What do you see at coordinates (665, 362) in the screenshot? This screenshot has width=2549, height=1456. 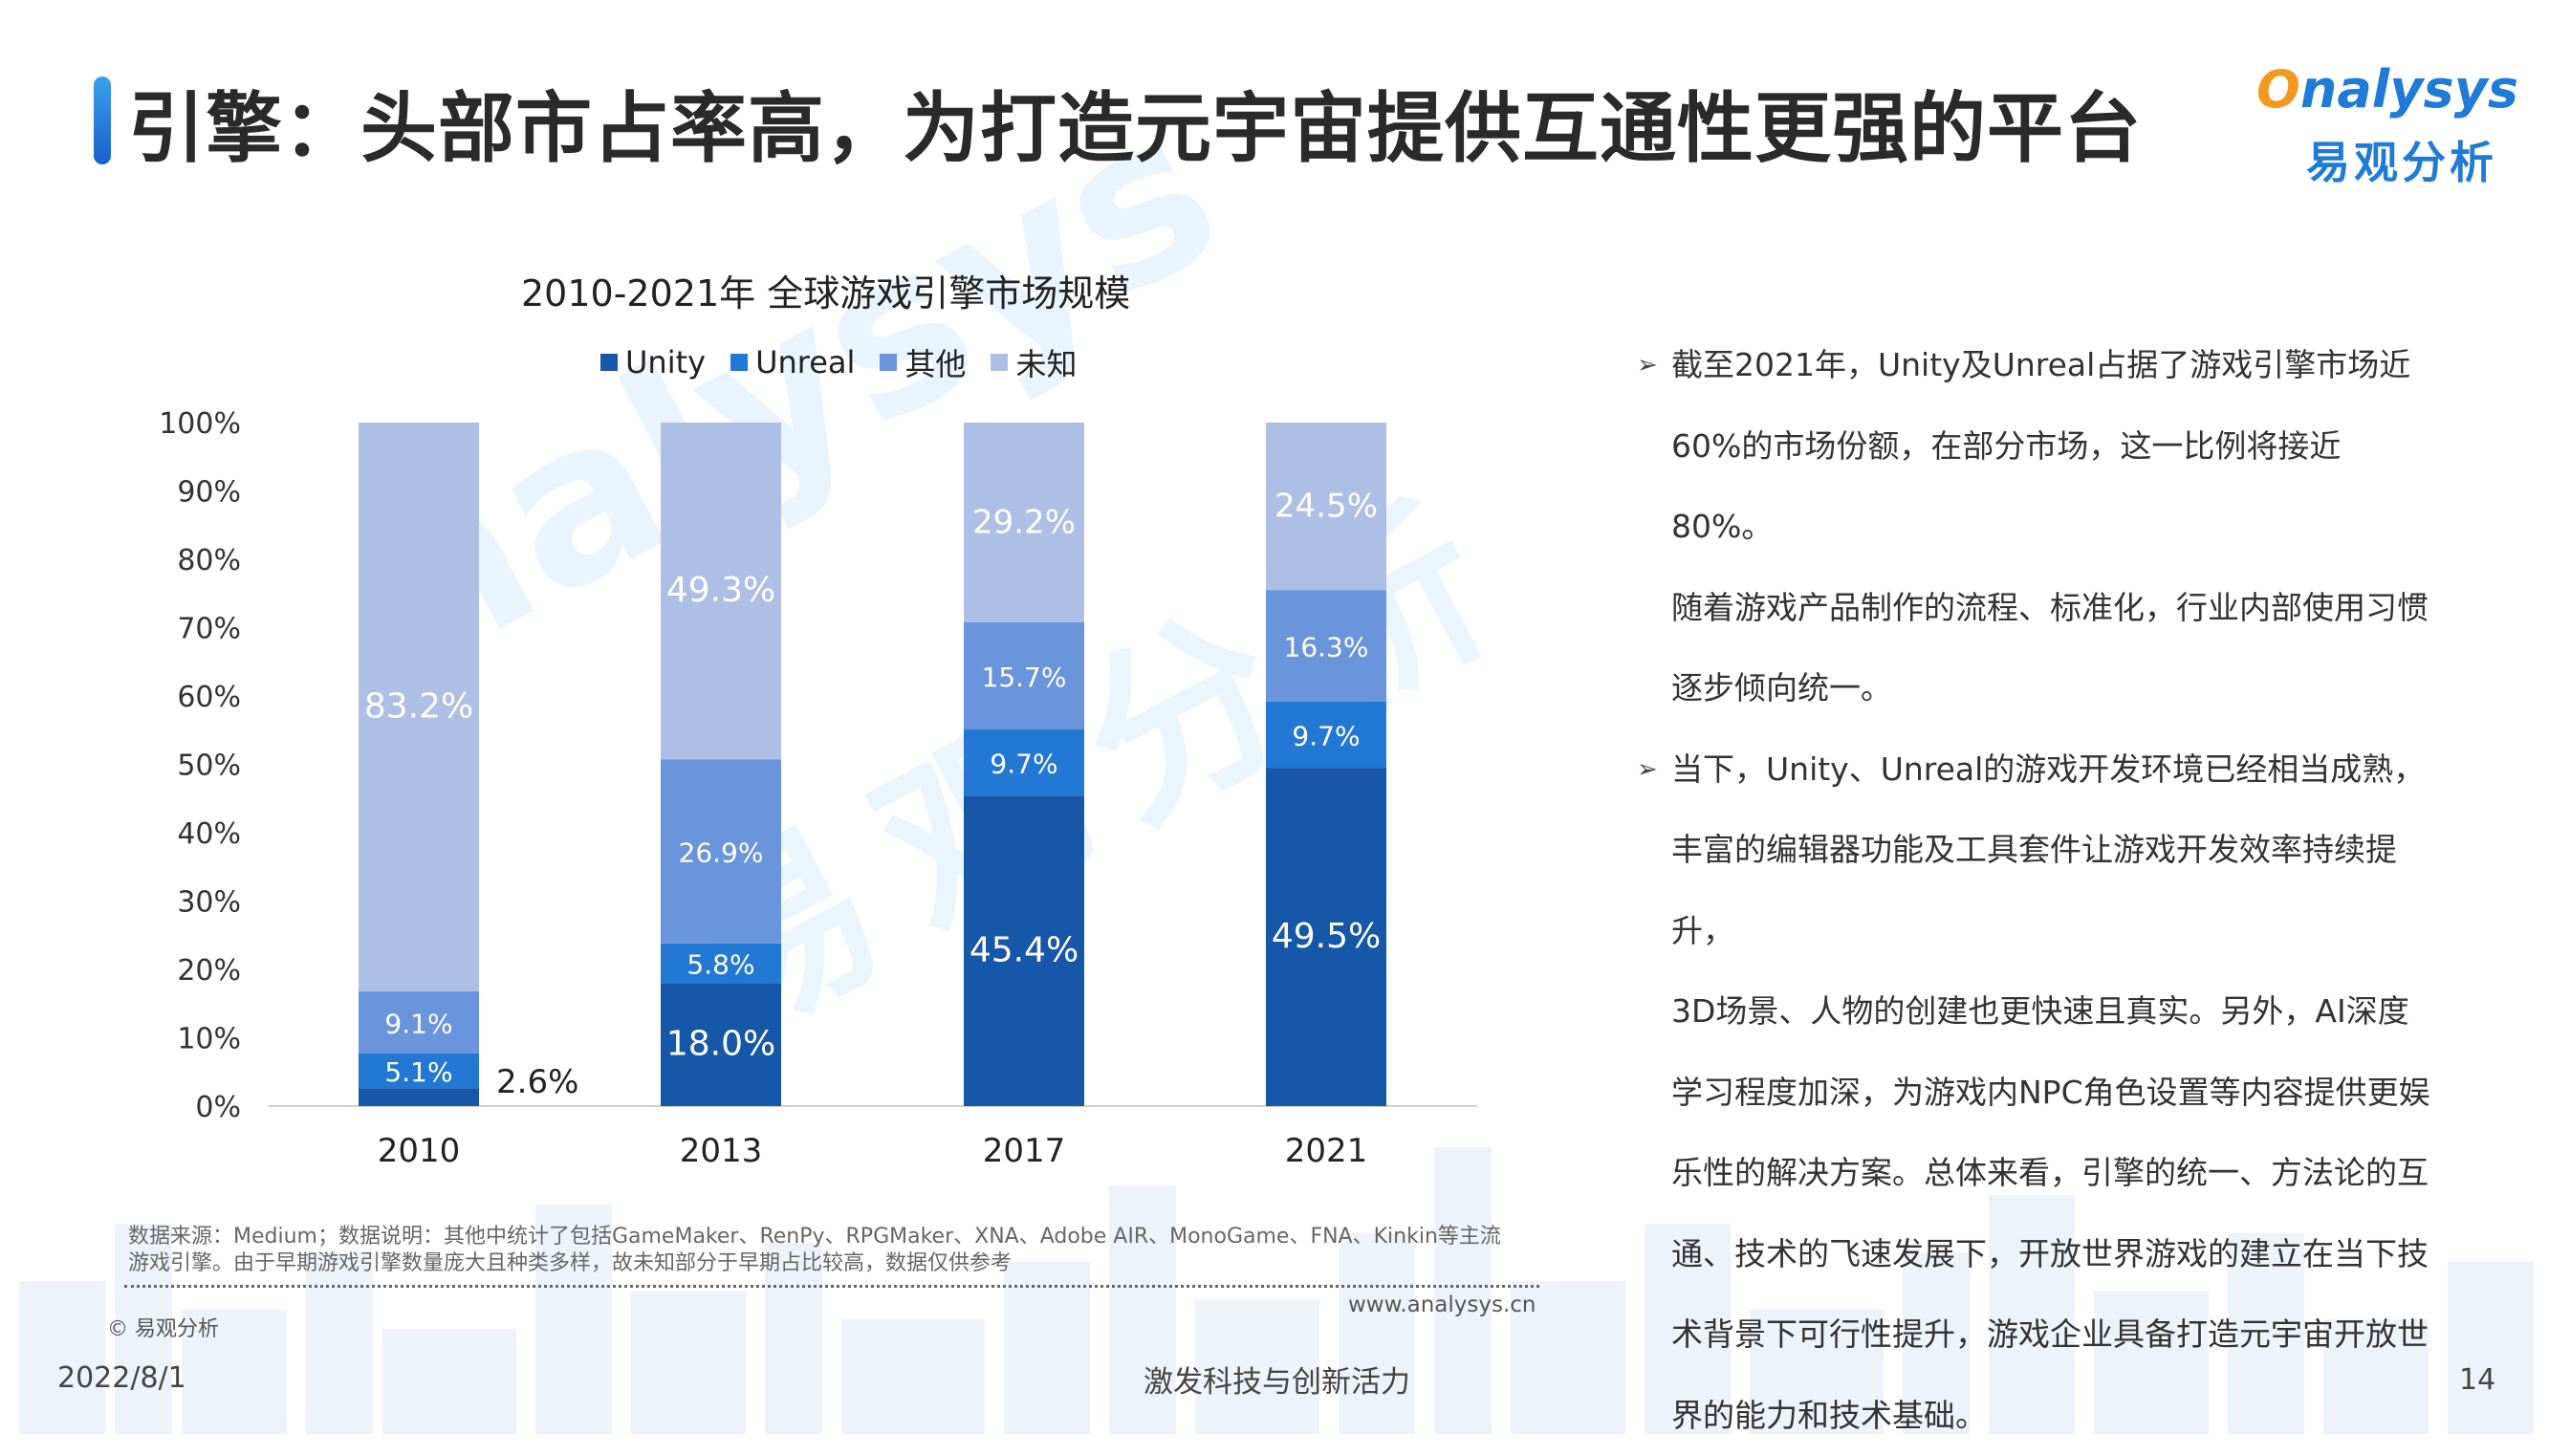 I see `legend-label-unity: Unity` at bounding box center [665, 362].